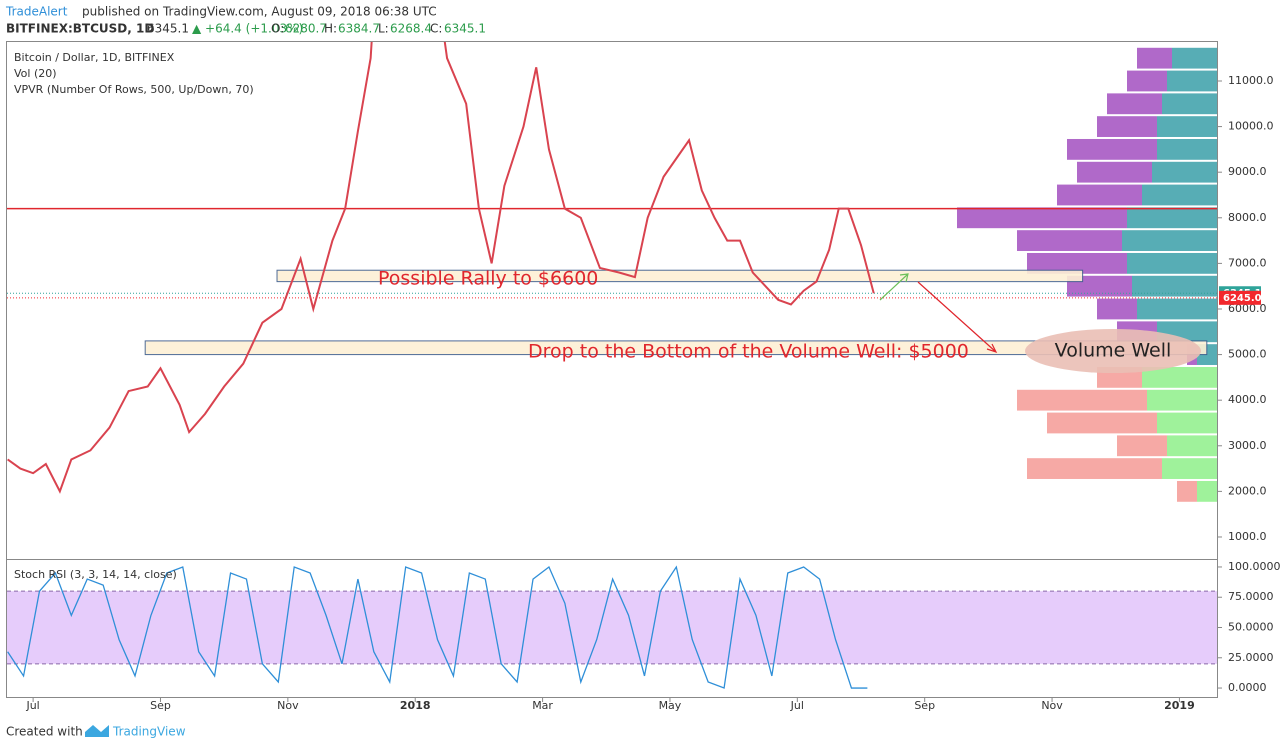 The image size is (1280, 753). Describe the element at coordinates (1251, 657) in the screenshot. I see `y-tick-label: 25.0000` at that location.